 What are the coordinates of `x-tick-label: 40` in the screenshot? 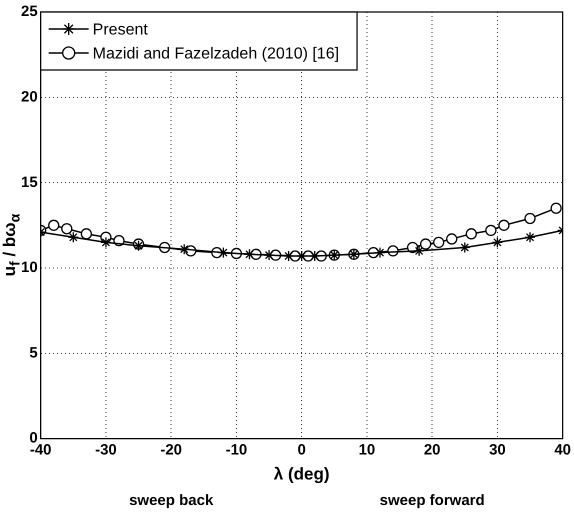 It's located at (562, 450).